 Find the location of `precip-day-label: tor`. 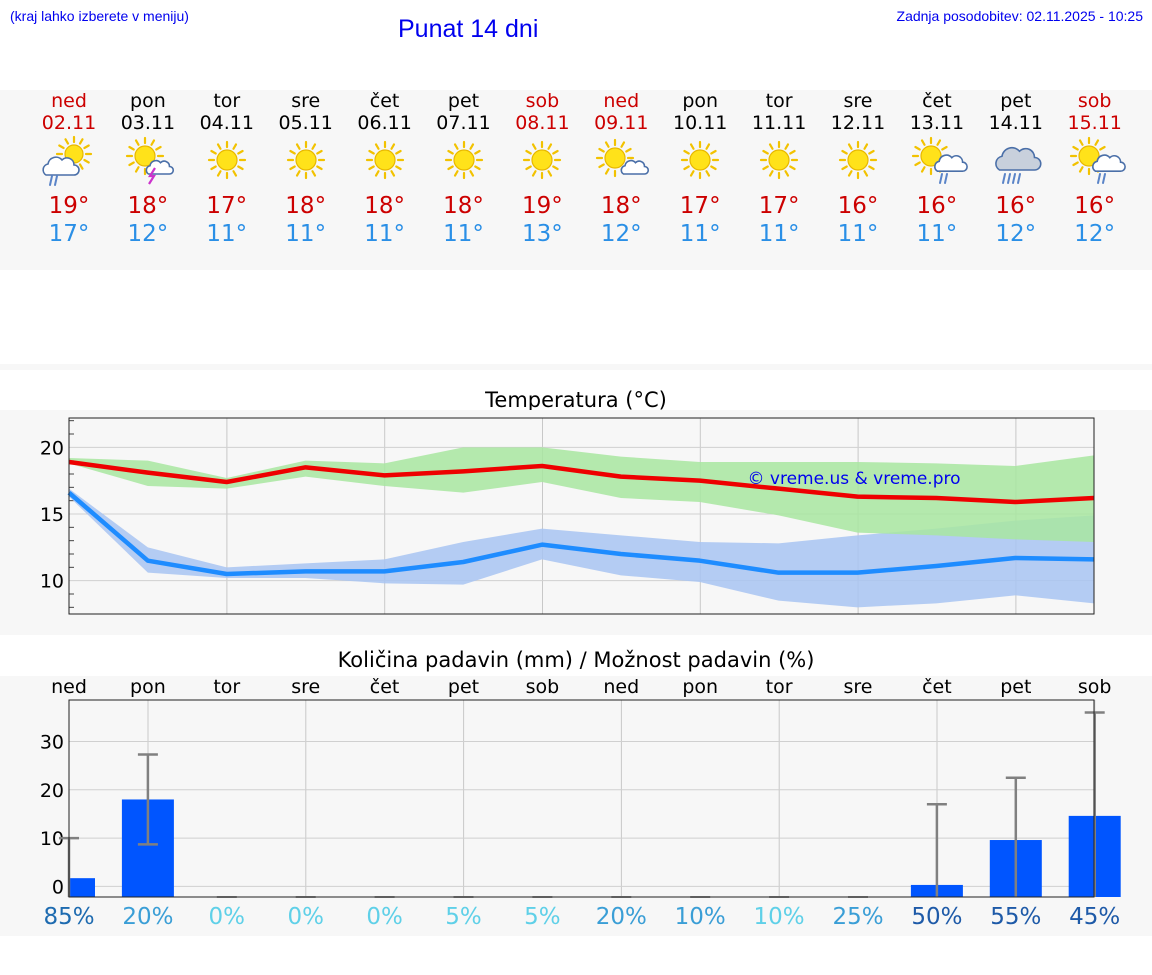

precip-day-label: tor is located at coordinates (227, 687).